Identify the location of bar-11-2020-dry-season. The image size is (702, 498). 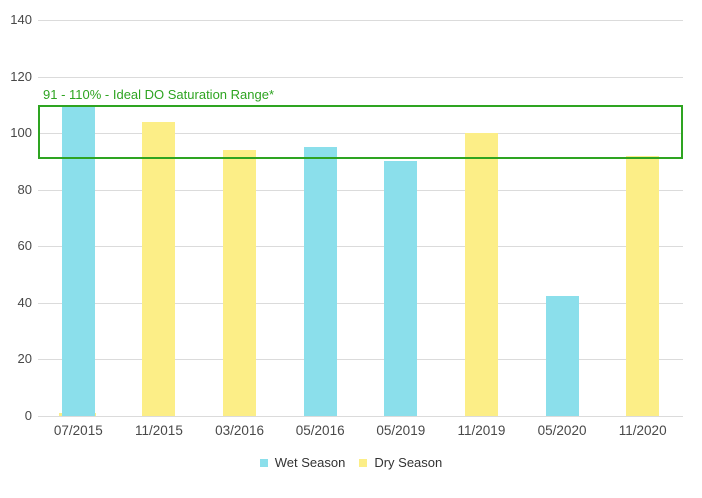
(643, 285).